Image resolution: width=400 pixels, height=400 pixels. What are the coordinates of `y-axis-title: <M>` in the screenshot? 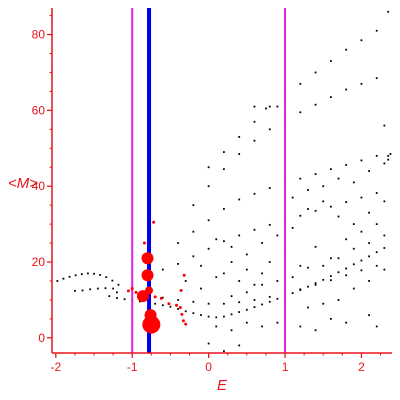 It's located at (23, 183).